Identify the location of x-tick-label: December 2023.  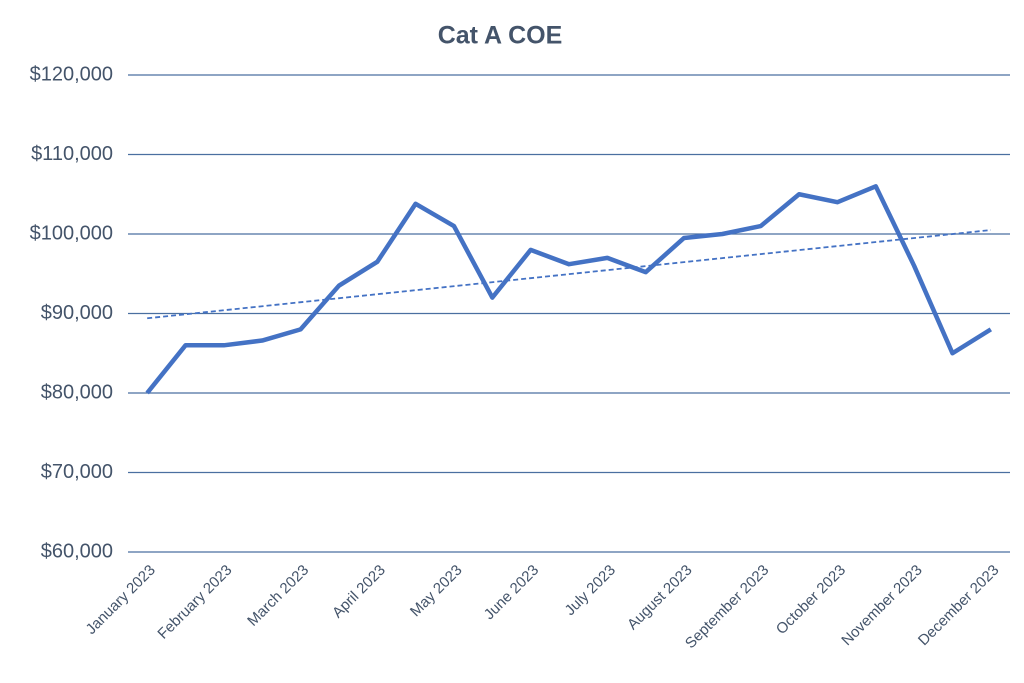
(958, 605).